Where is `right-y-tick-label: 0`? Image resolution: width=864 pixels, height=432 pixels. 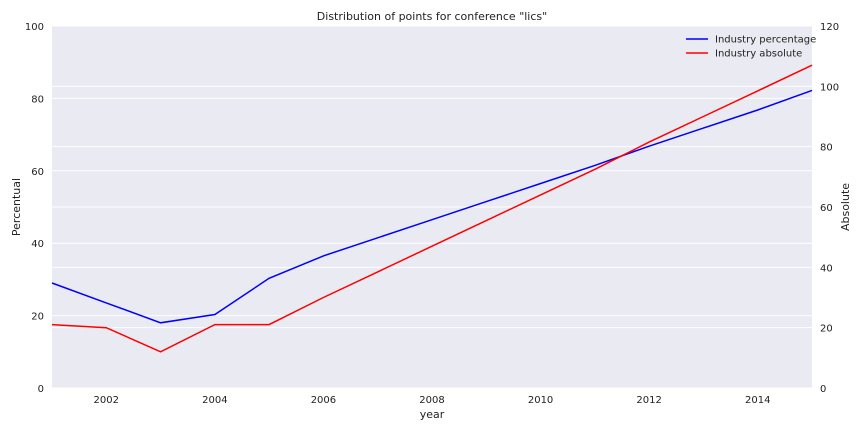 right-y-tick-label: 0 is located at coordinates (823, 389).